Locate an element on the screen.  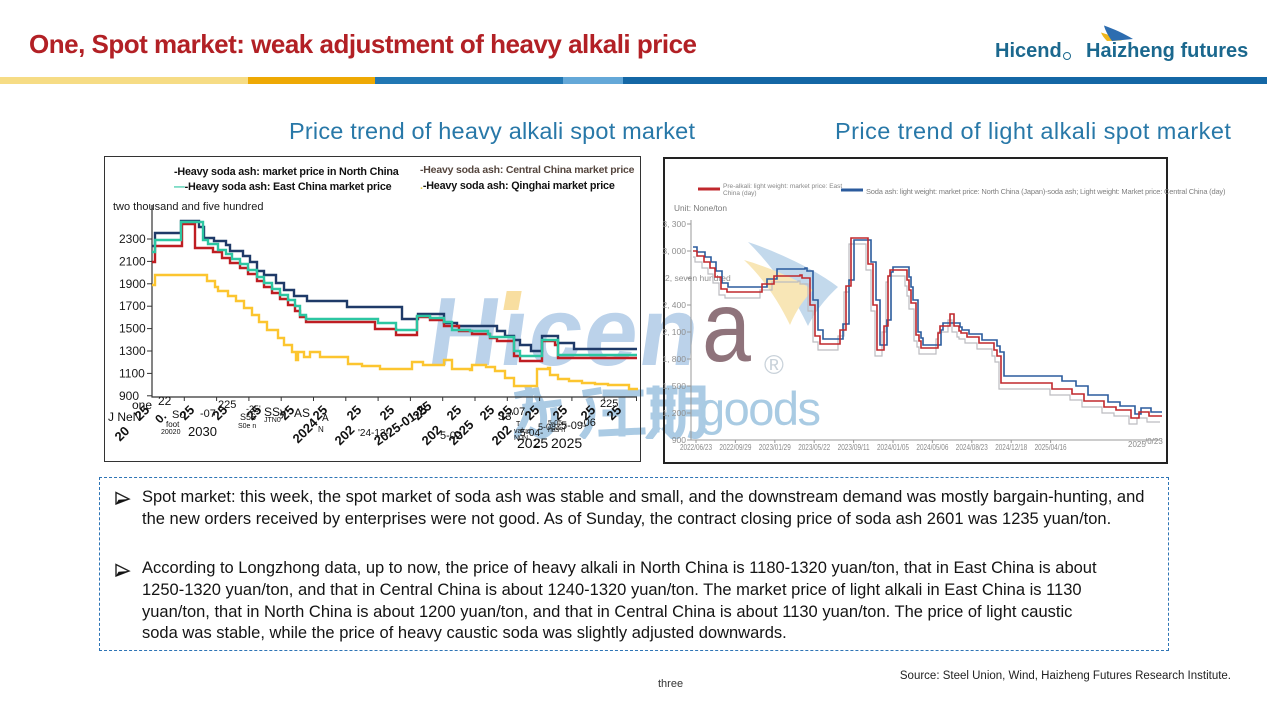
svg-text: 5-08&7 is located at coordinates (552, 427).